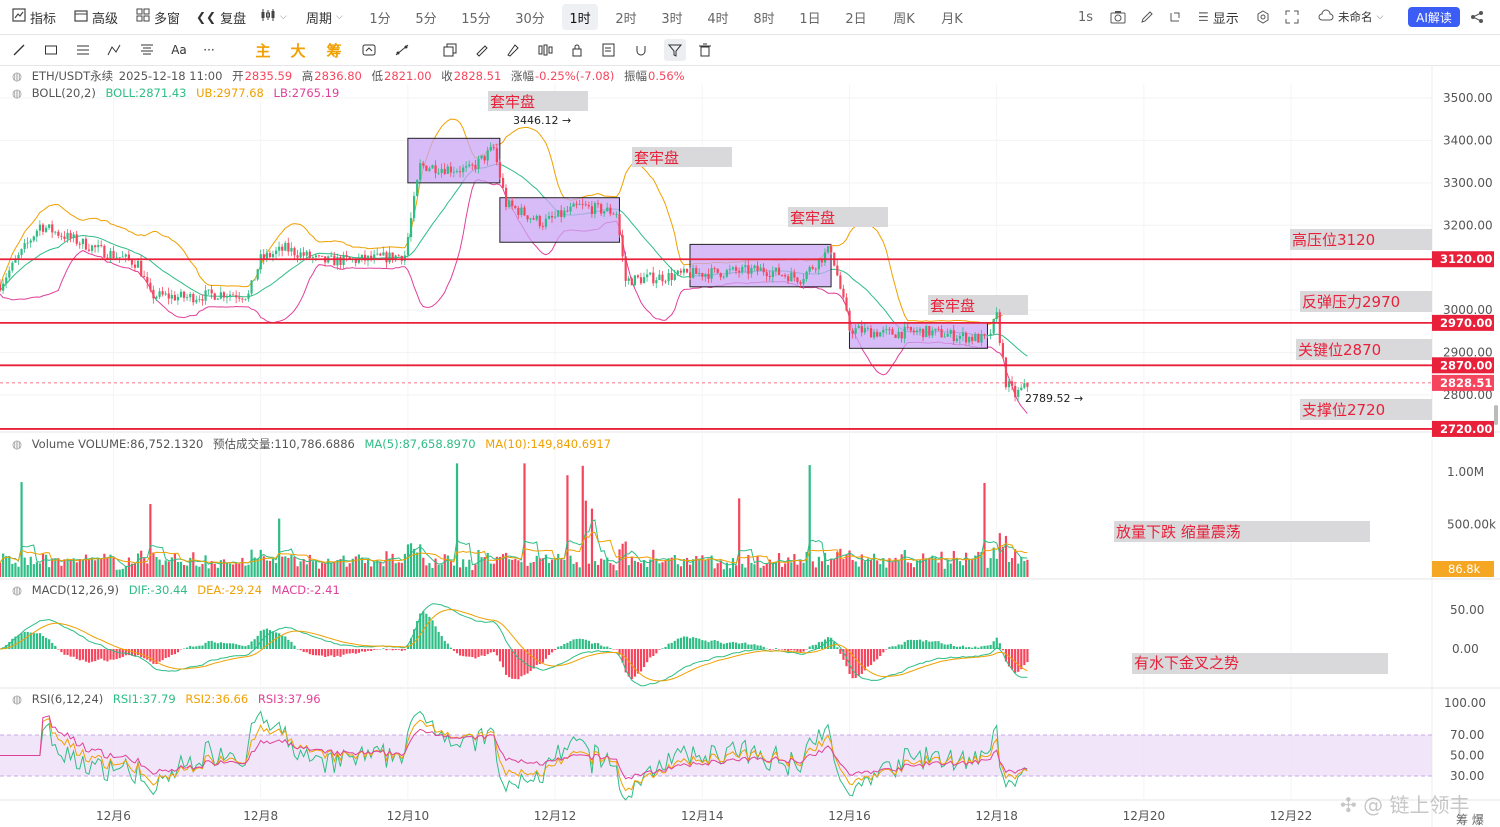 The height and width of the screenshot is (827, 1500). What do you see at coordinates (764, 19) in the screenshot?
I see `timeframe-8h: 8时` at bounding box center [764, 19].